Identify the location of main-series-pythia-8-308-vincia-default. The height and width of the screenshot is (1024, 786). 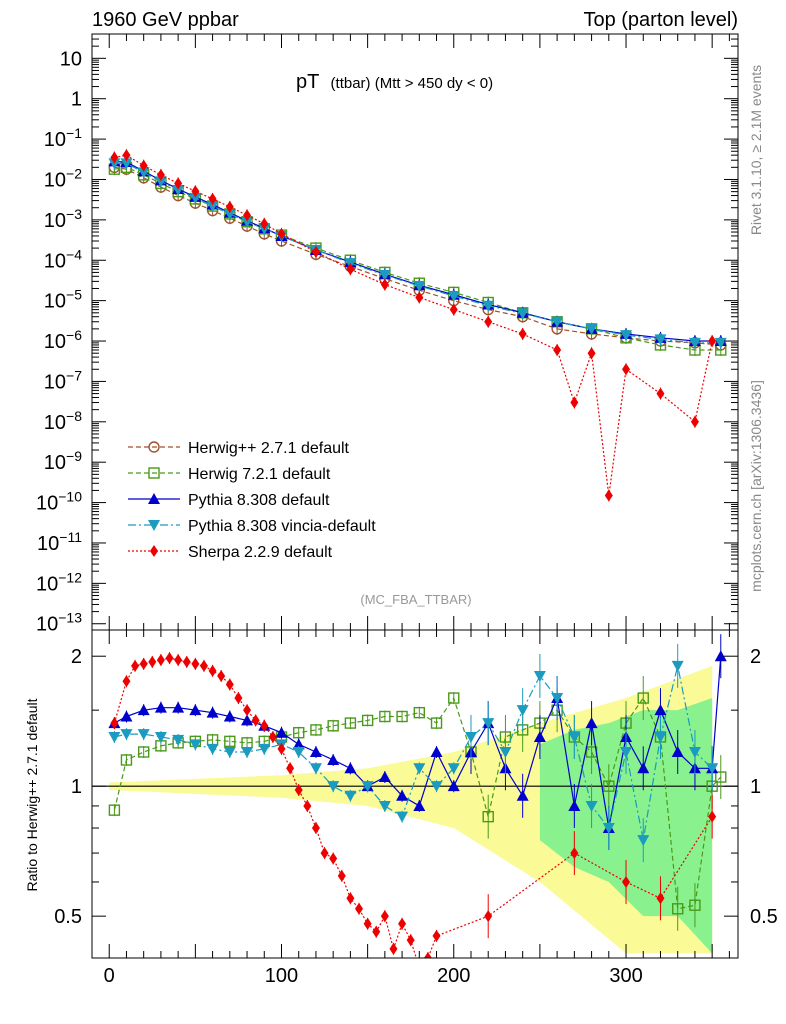
(417, 253).